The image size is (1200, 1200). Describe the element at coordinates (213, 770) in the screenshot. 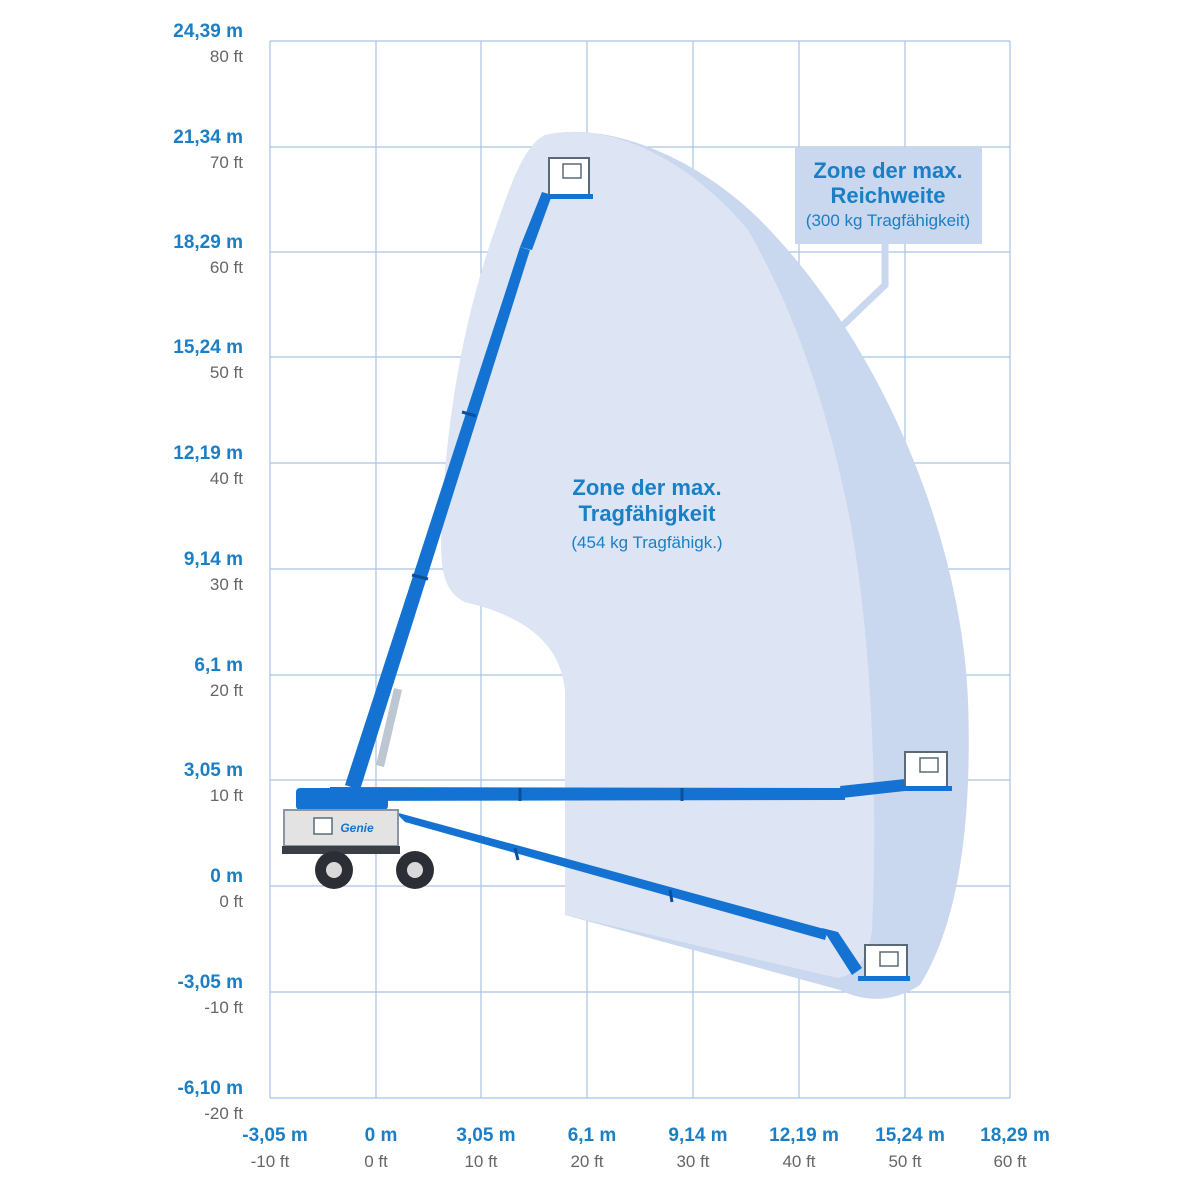

I see `y-tick-label-m: 3,05 m` at that location.